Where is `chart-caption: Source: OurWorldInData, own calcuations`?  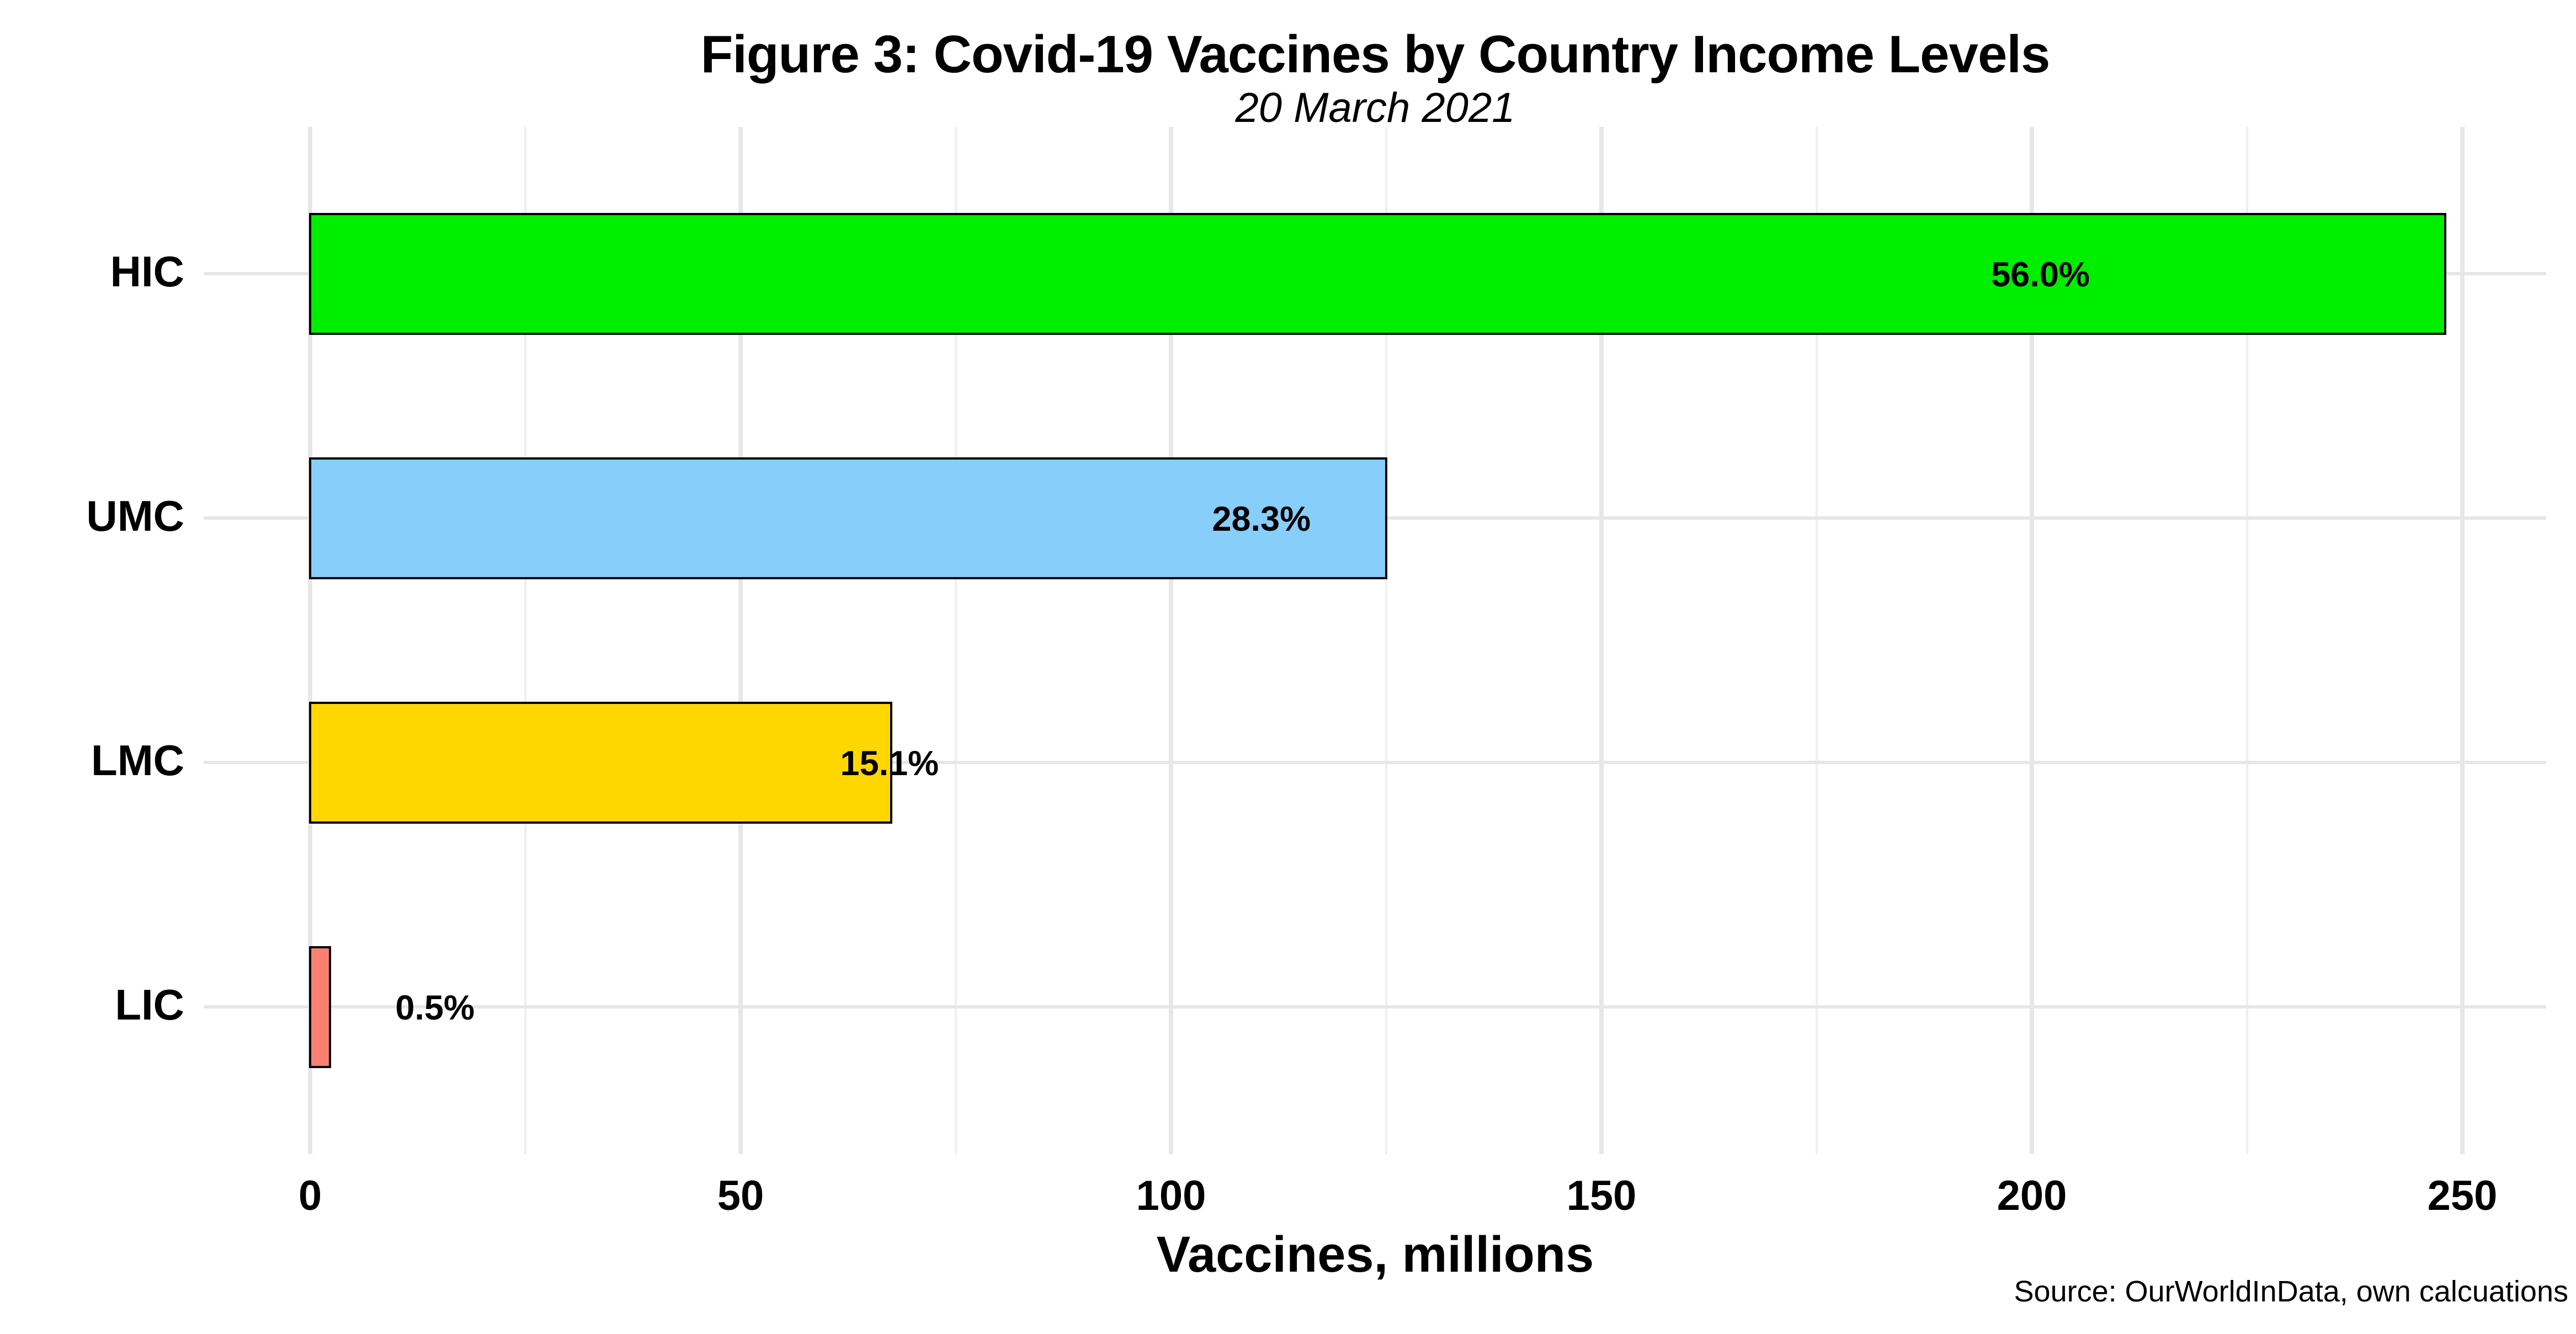
chart-caption: Source: OurWorldInData, own calcuations is located at coordinates (2291, 1291).